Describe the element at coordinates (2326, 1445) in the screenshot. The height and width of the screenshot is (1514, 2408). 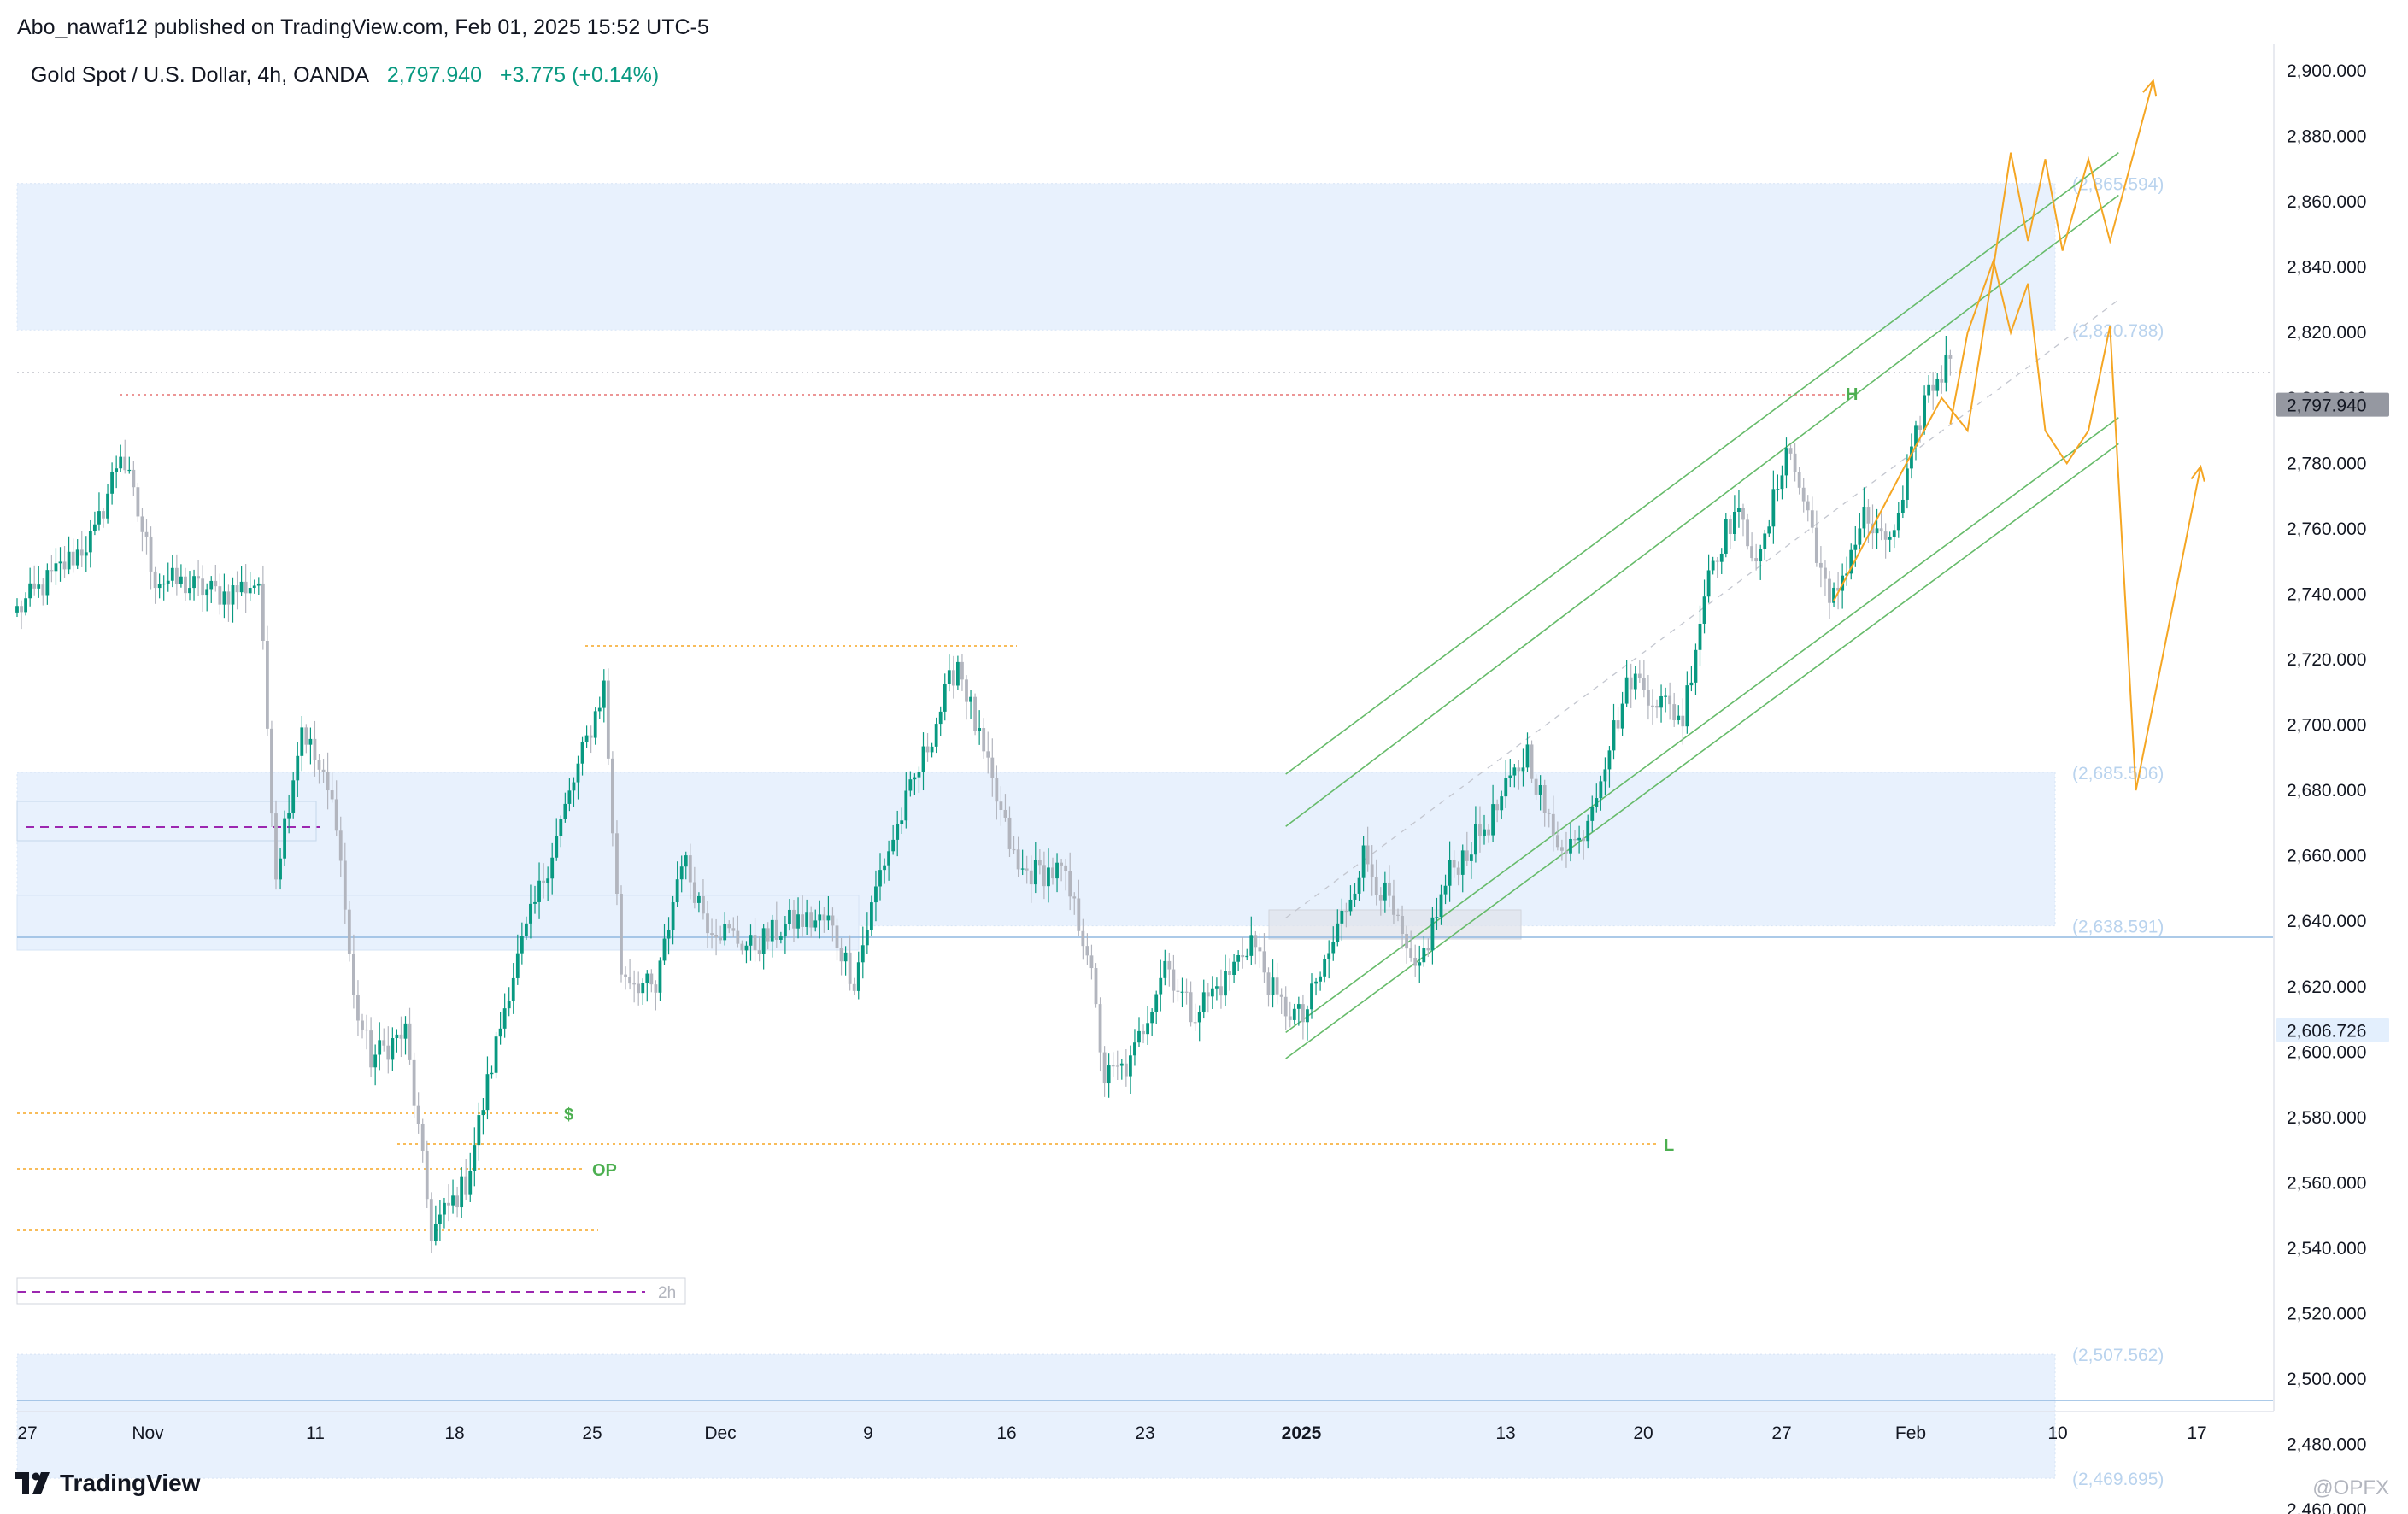
I see `y-tick-label: 2,480.000` at that location.